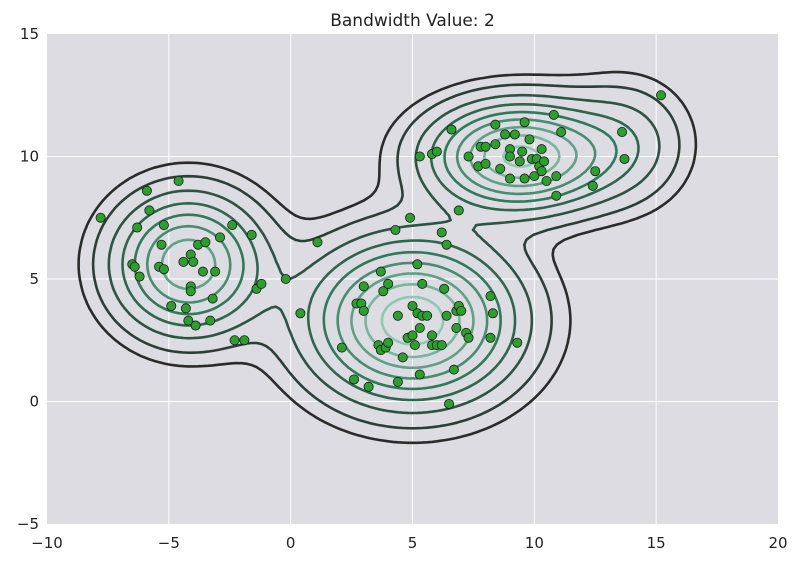 The width and height of the screenshot is (800, 564). I want to click on chart-title: Bandwidth Value: 2, so click(412, 21).